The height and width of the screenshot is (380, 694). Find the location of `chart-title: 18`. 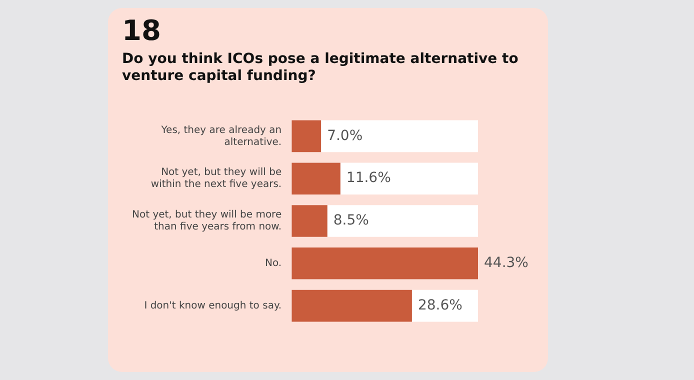

chart-title: 18 is located at coordinates (142, 30).